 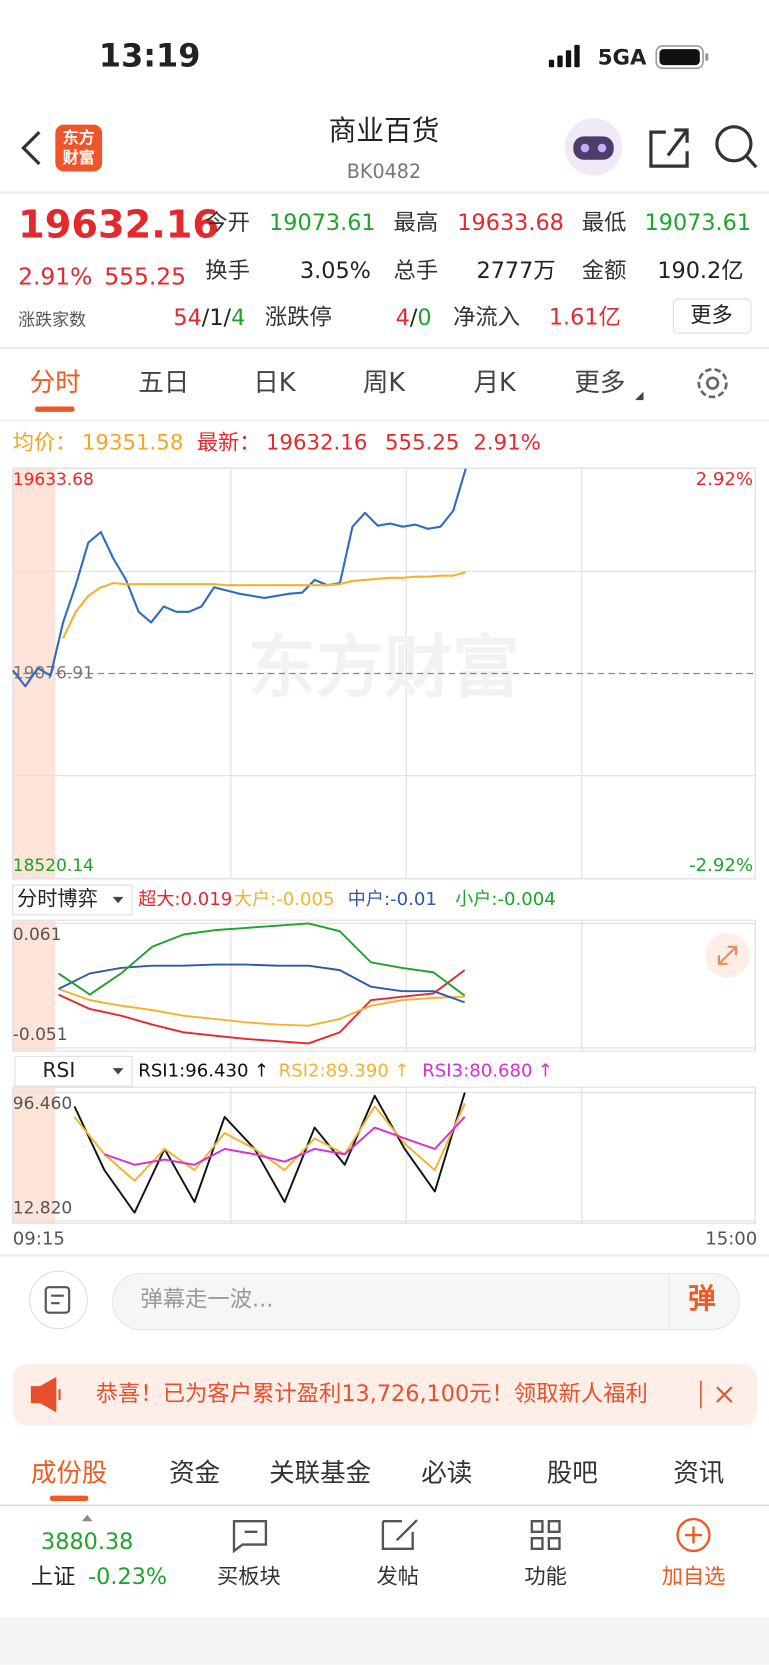 I want to click on nav-footer, so click(x=384, y=1640).